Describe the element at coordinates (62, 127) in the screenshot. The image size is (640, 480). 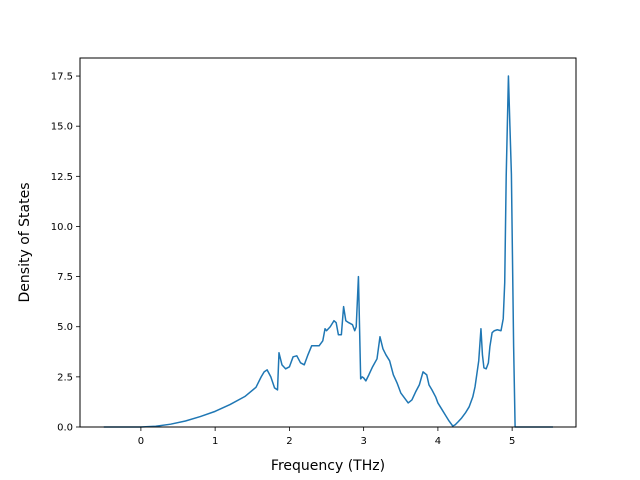
I see `y-tick-label: 15.0` at that location.